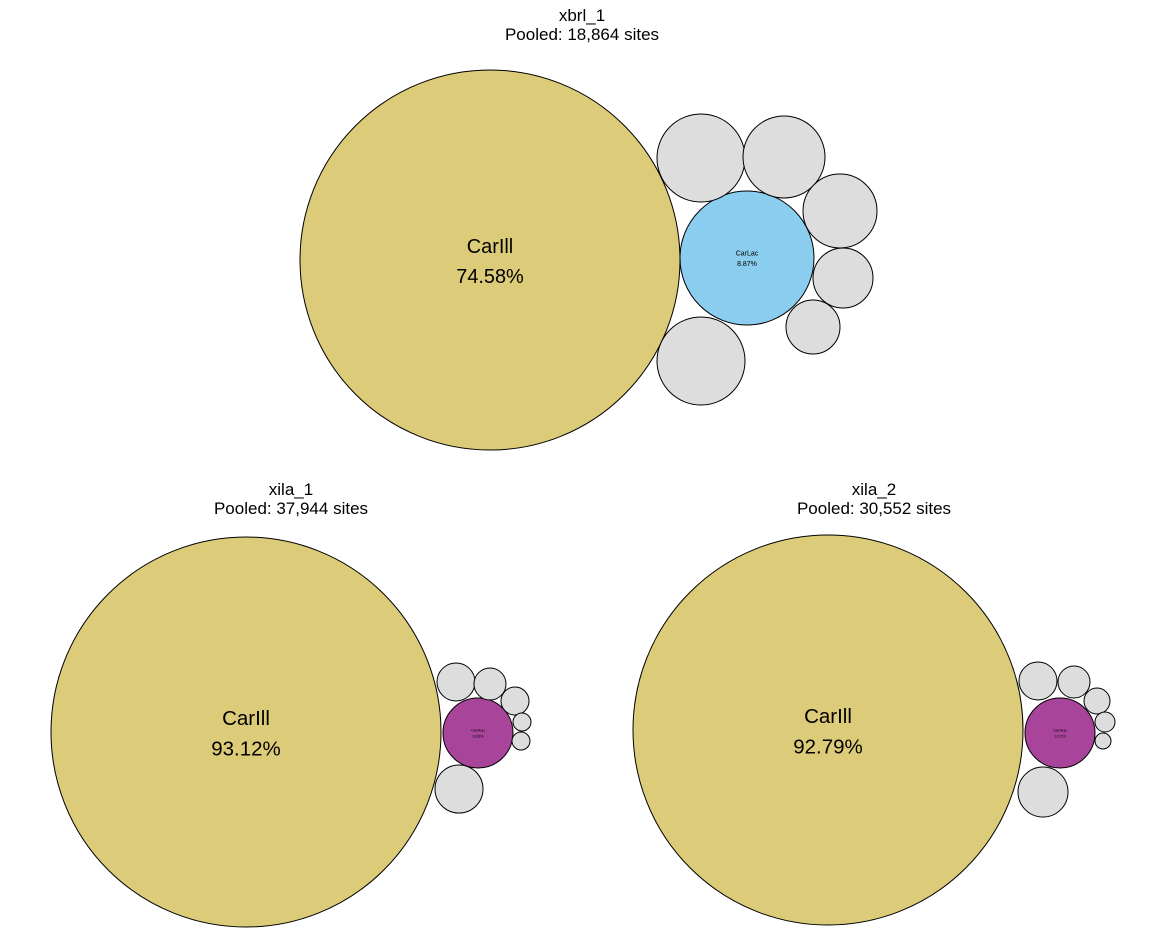 This screenshot has width=1166, height=948. What do you see at coordinates (582, 15) in the screenshot?
I see `panel-title: xbrl_1` at bounding box center [582, 15].